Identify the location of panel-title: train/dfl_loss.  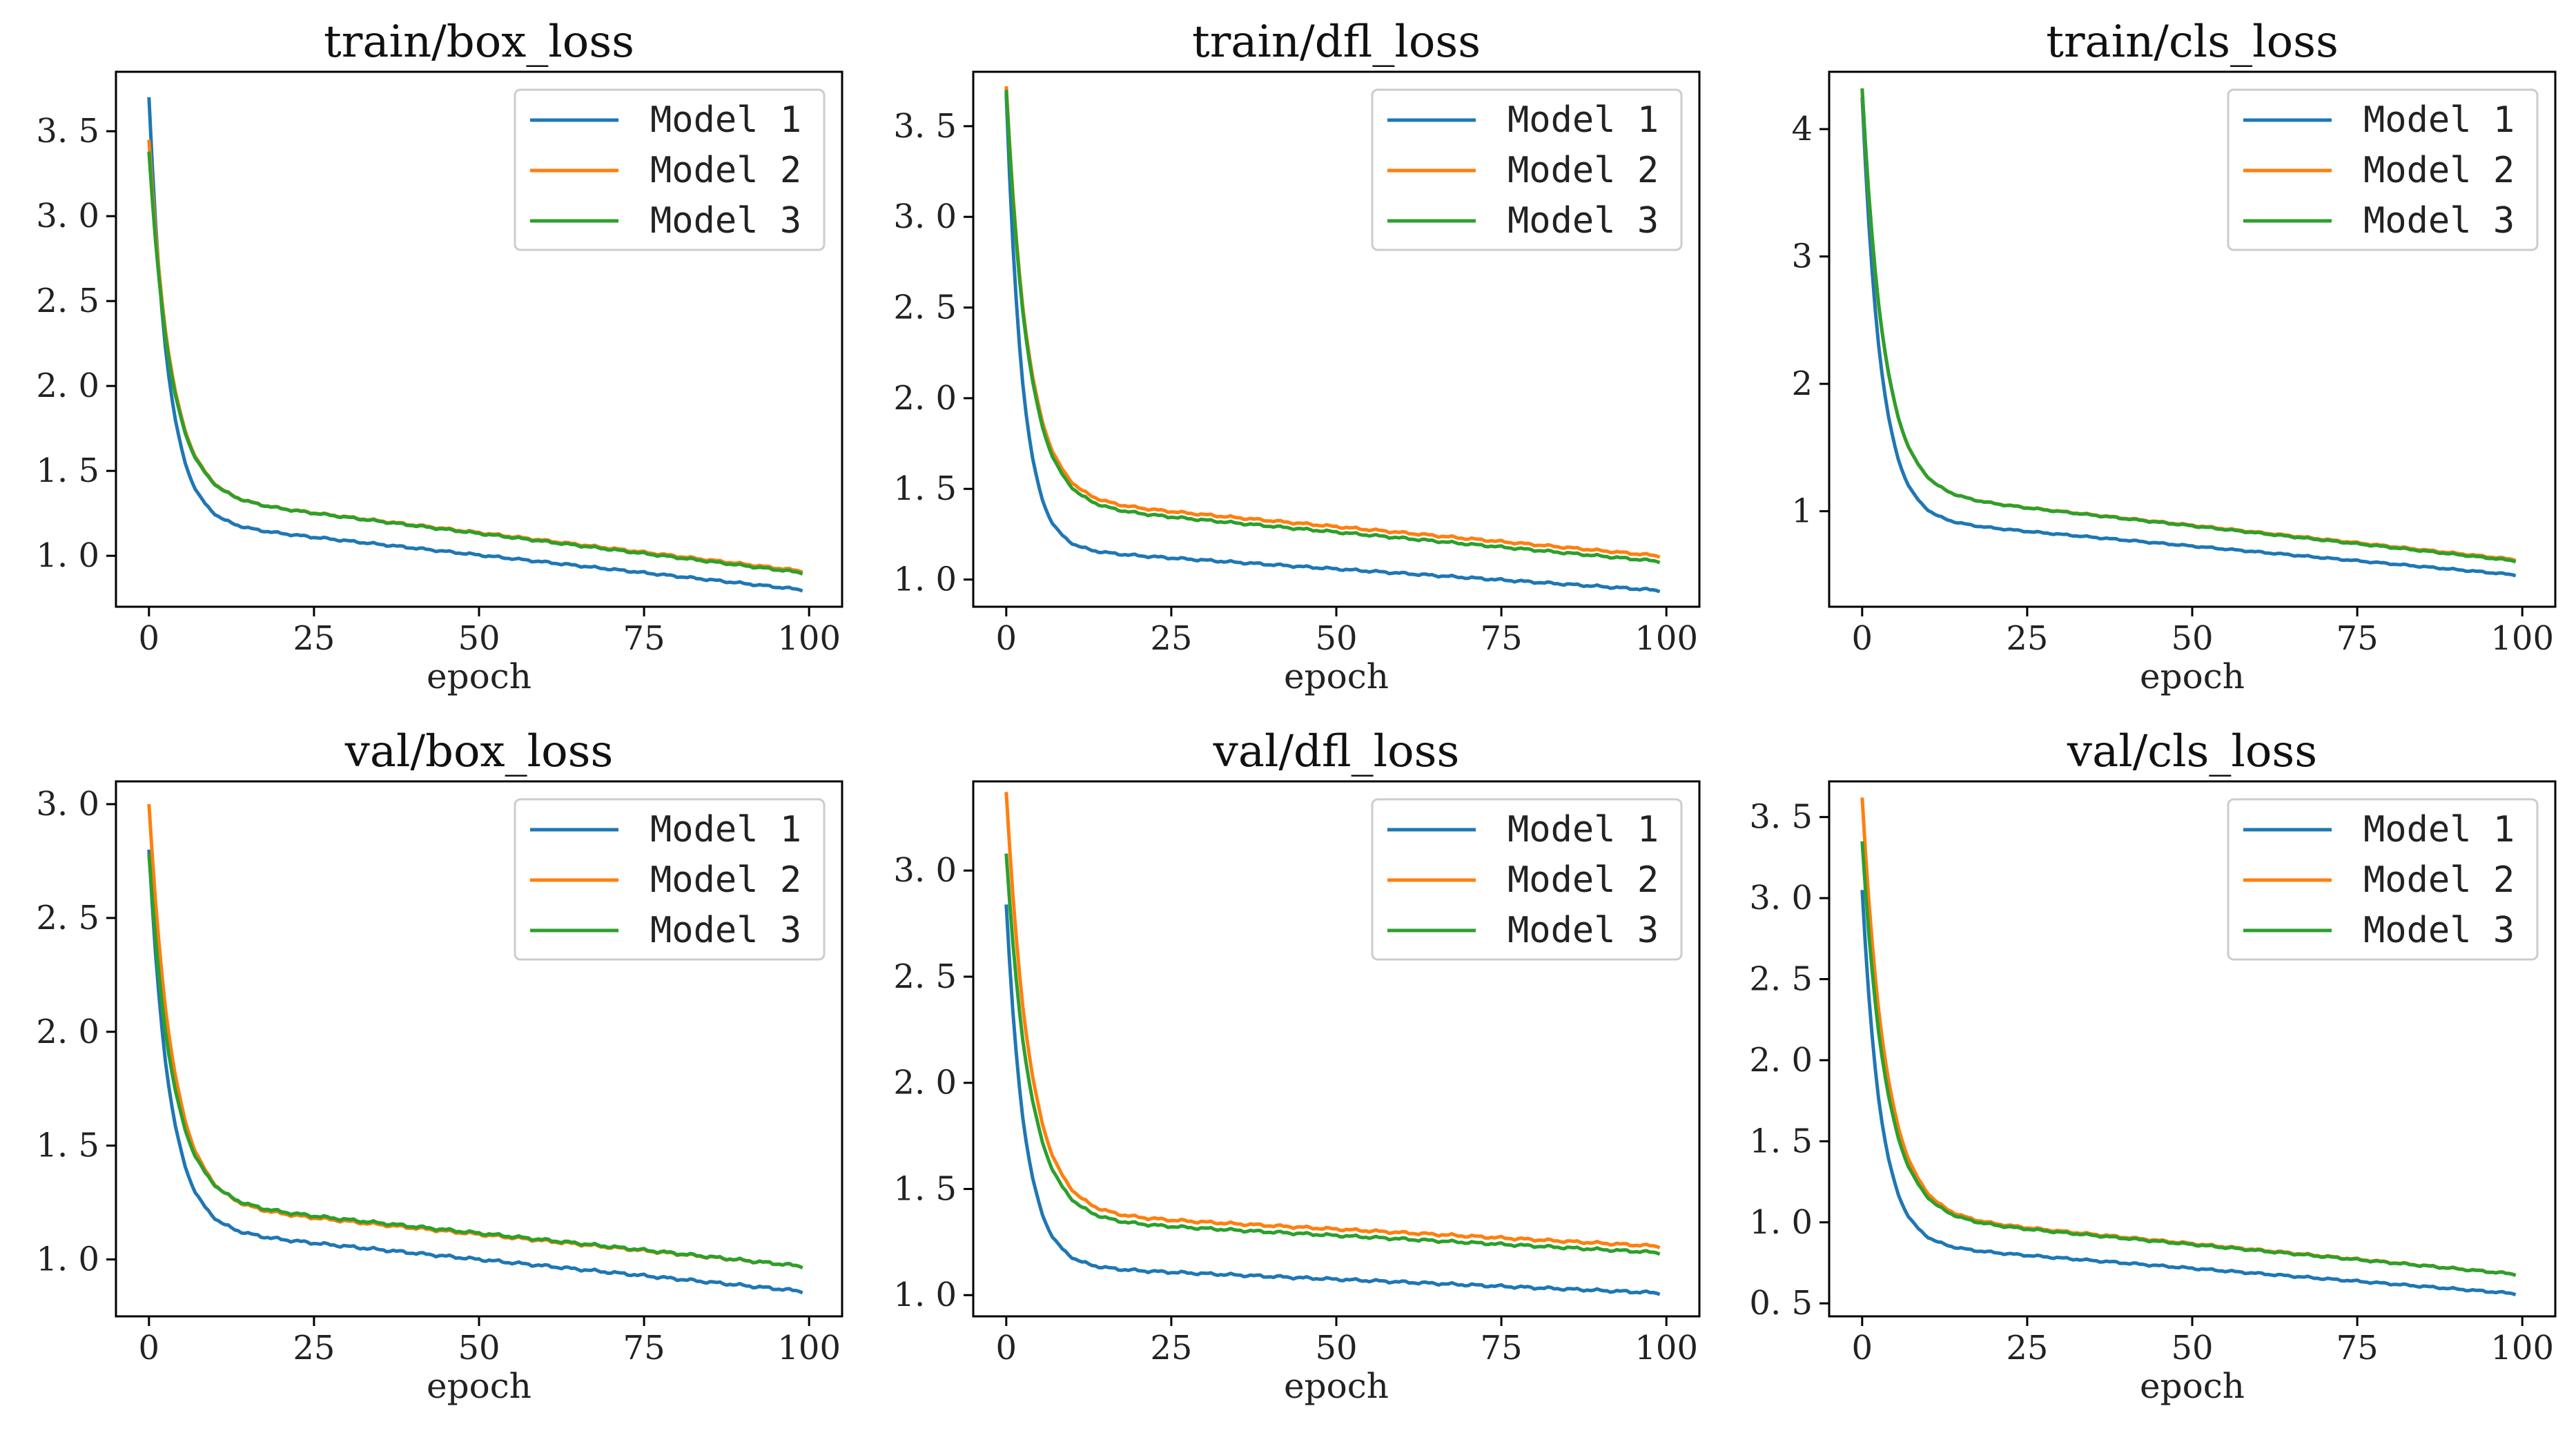
(1336, 42).